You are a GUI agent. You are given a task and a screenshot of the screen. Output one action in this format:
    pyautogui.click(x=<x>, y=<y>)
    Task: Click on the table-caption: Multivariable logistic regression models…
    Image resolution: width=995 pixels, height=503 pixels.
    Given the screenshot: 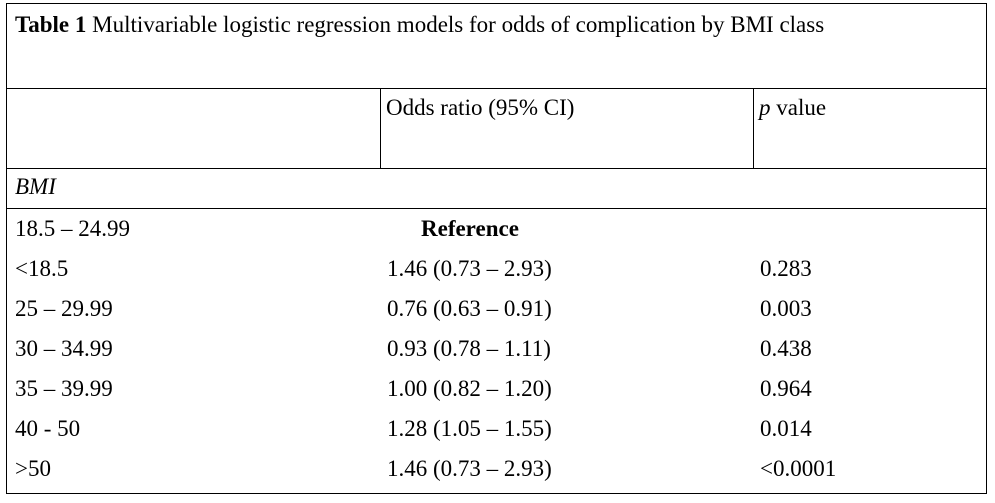 What is the action you would take?
    pyautogui.click(x=455, y=24)
    